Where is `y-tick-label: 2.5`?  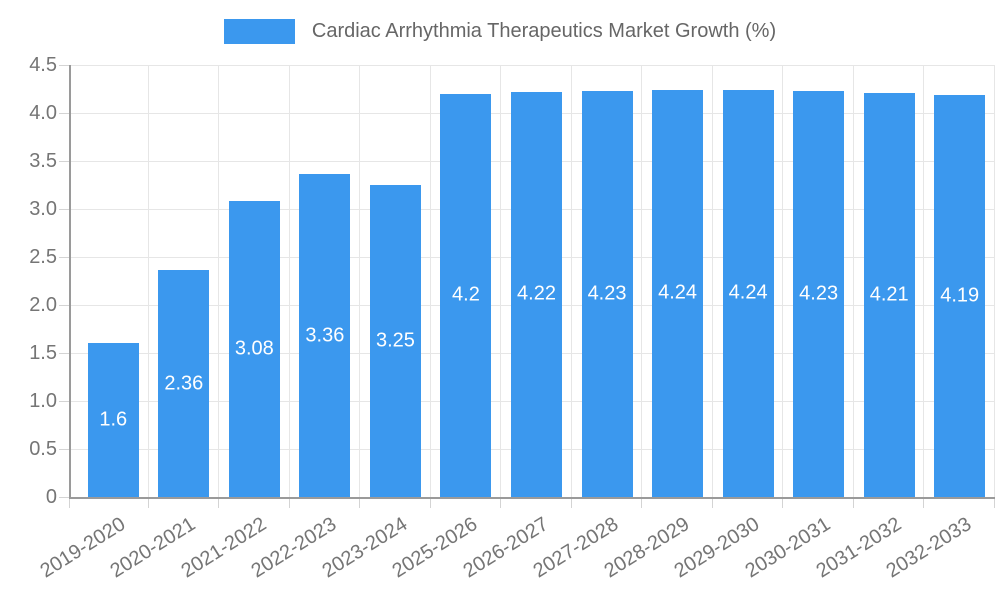
y-tick-label: 2.5 is located at coordinates (43, 257).